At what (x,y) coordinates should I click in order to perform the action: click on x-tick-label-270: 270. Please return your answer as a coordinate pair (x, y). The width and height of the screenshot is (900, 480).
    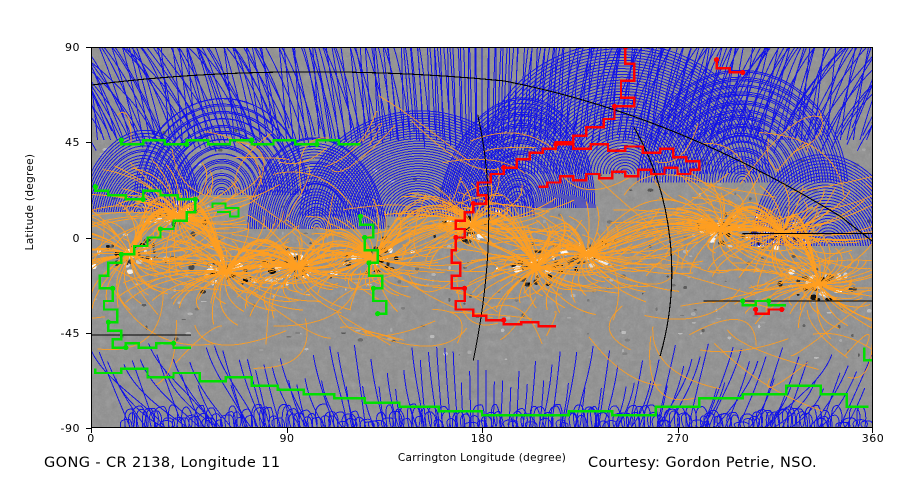
    Looking at the image, I should click on (678, 438).